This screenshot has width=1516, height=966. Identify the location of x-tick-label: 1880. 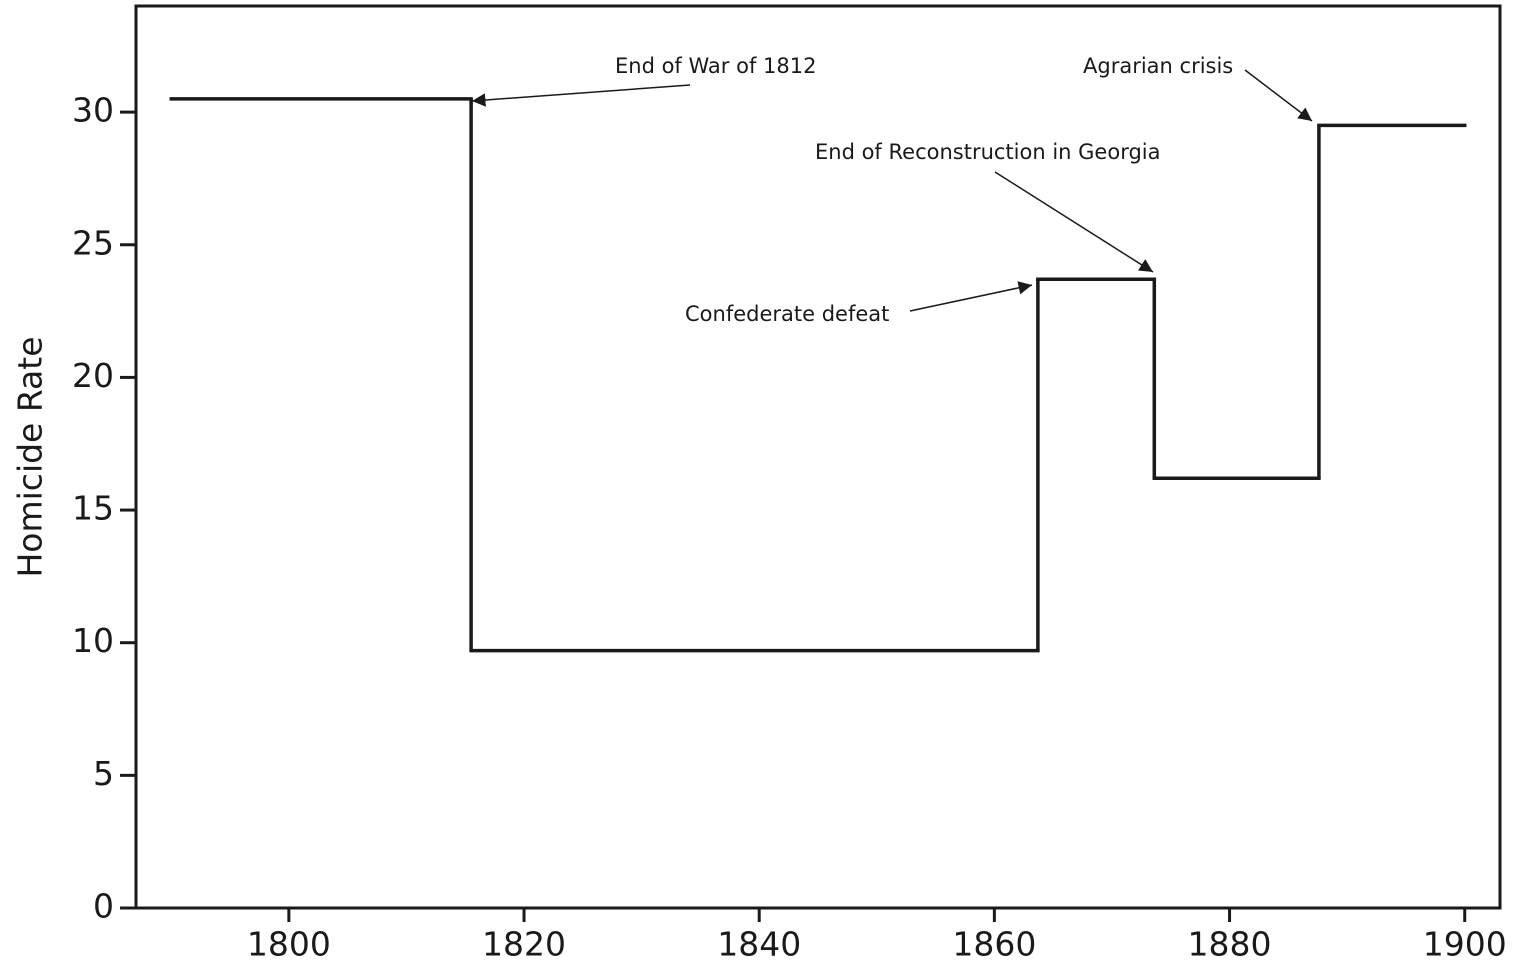
(1230, 944).